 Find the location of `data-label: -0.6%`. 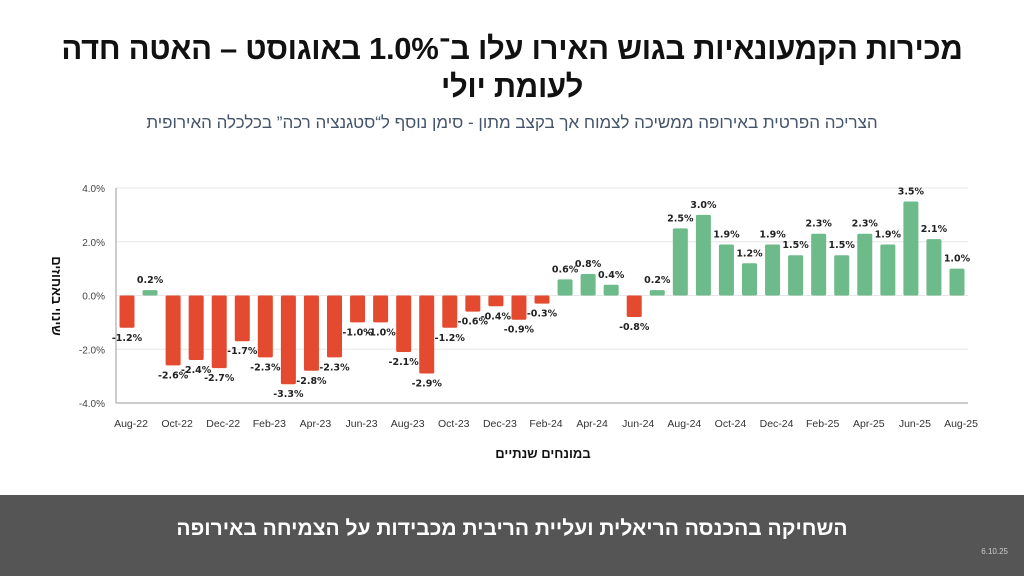

data-label: -0.6% is located at coordinates (473, 322).